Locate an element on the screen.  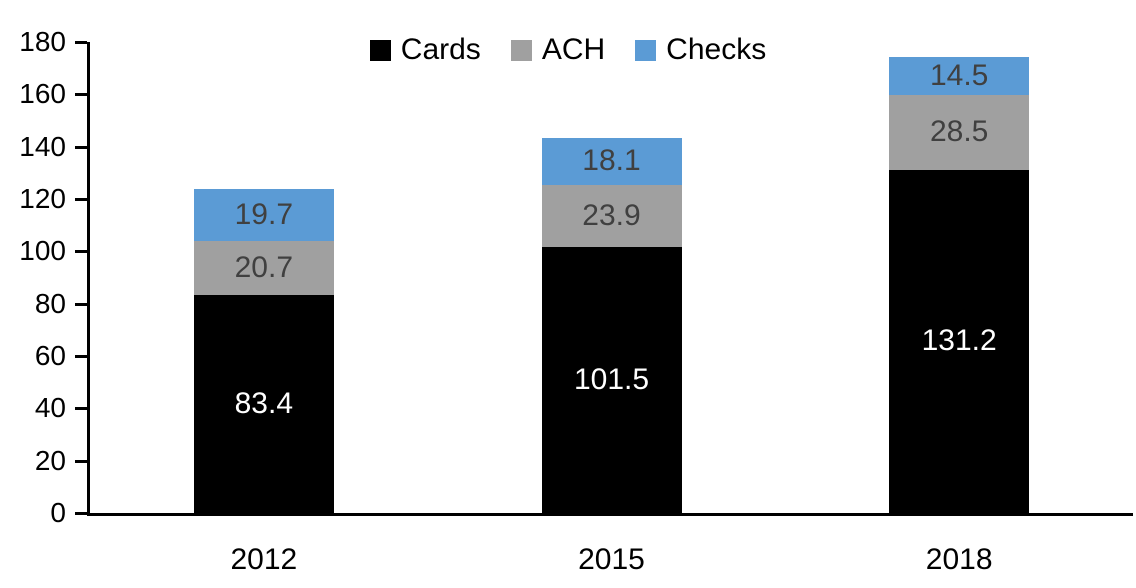
bar-value-label: 131.2 is located at coordinates (959, 341).